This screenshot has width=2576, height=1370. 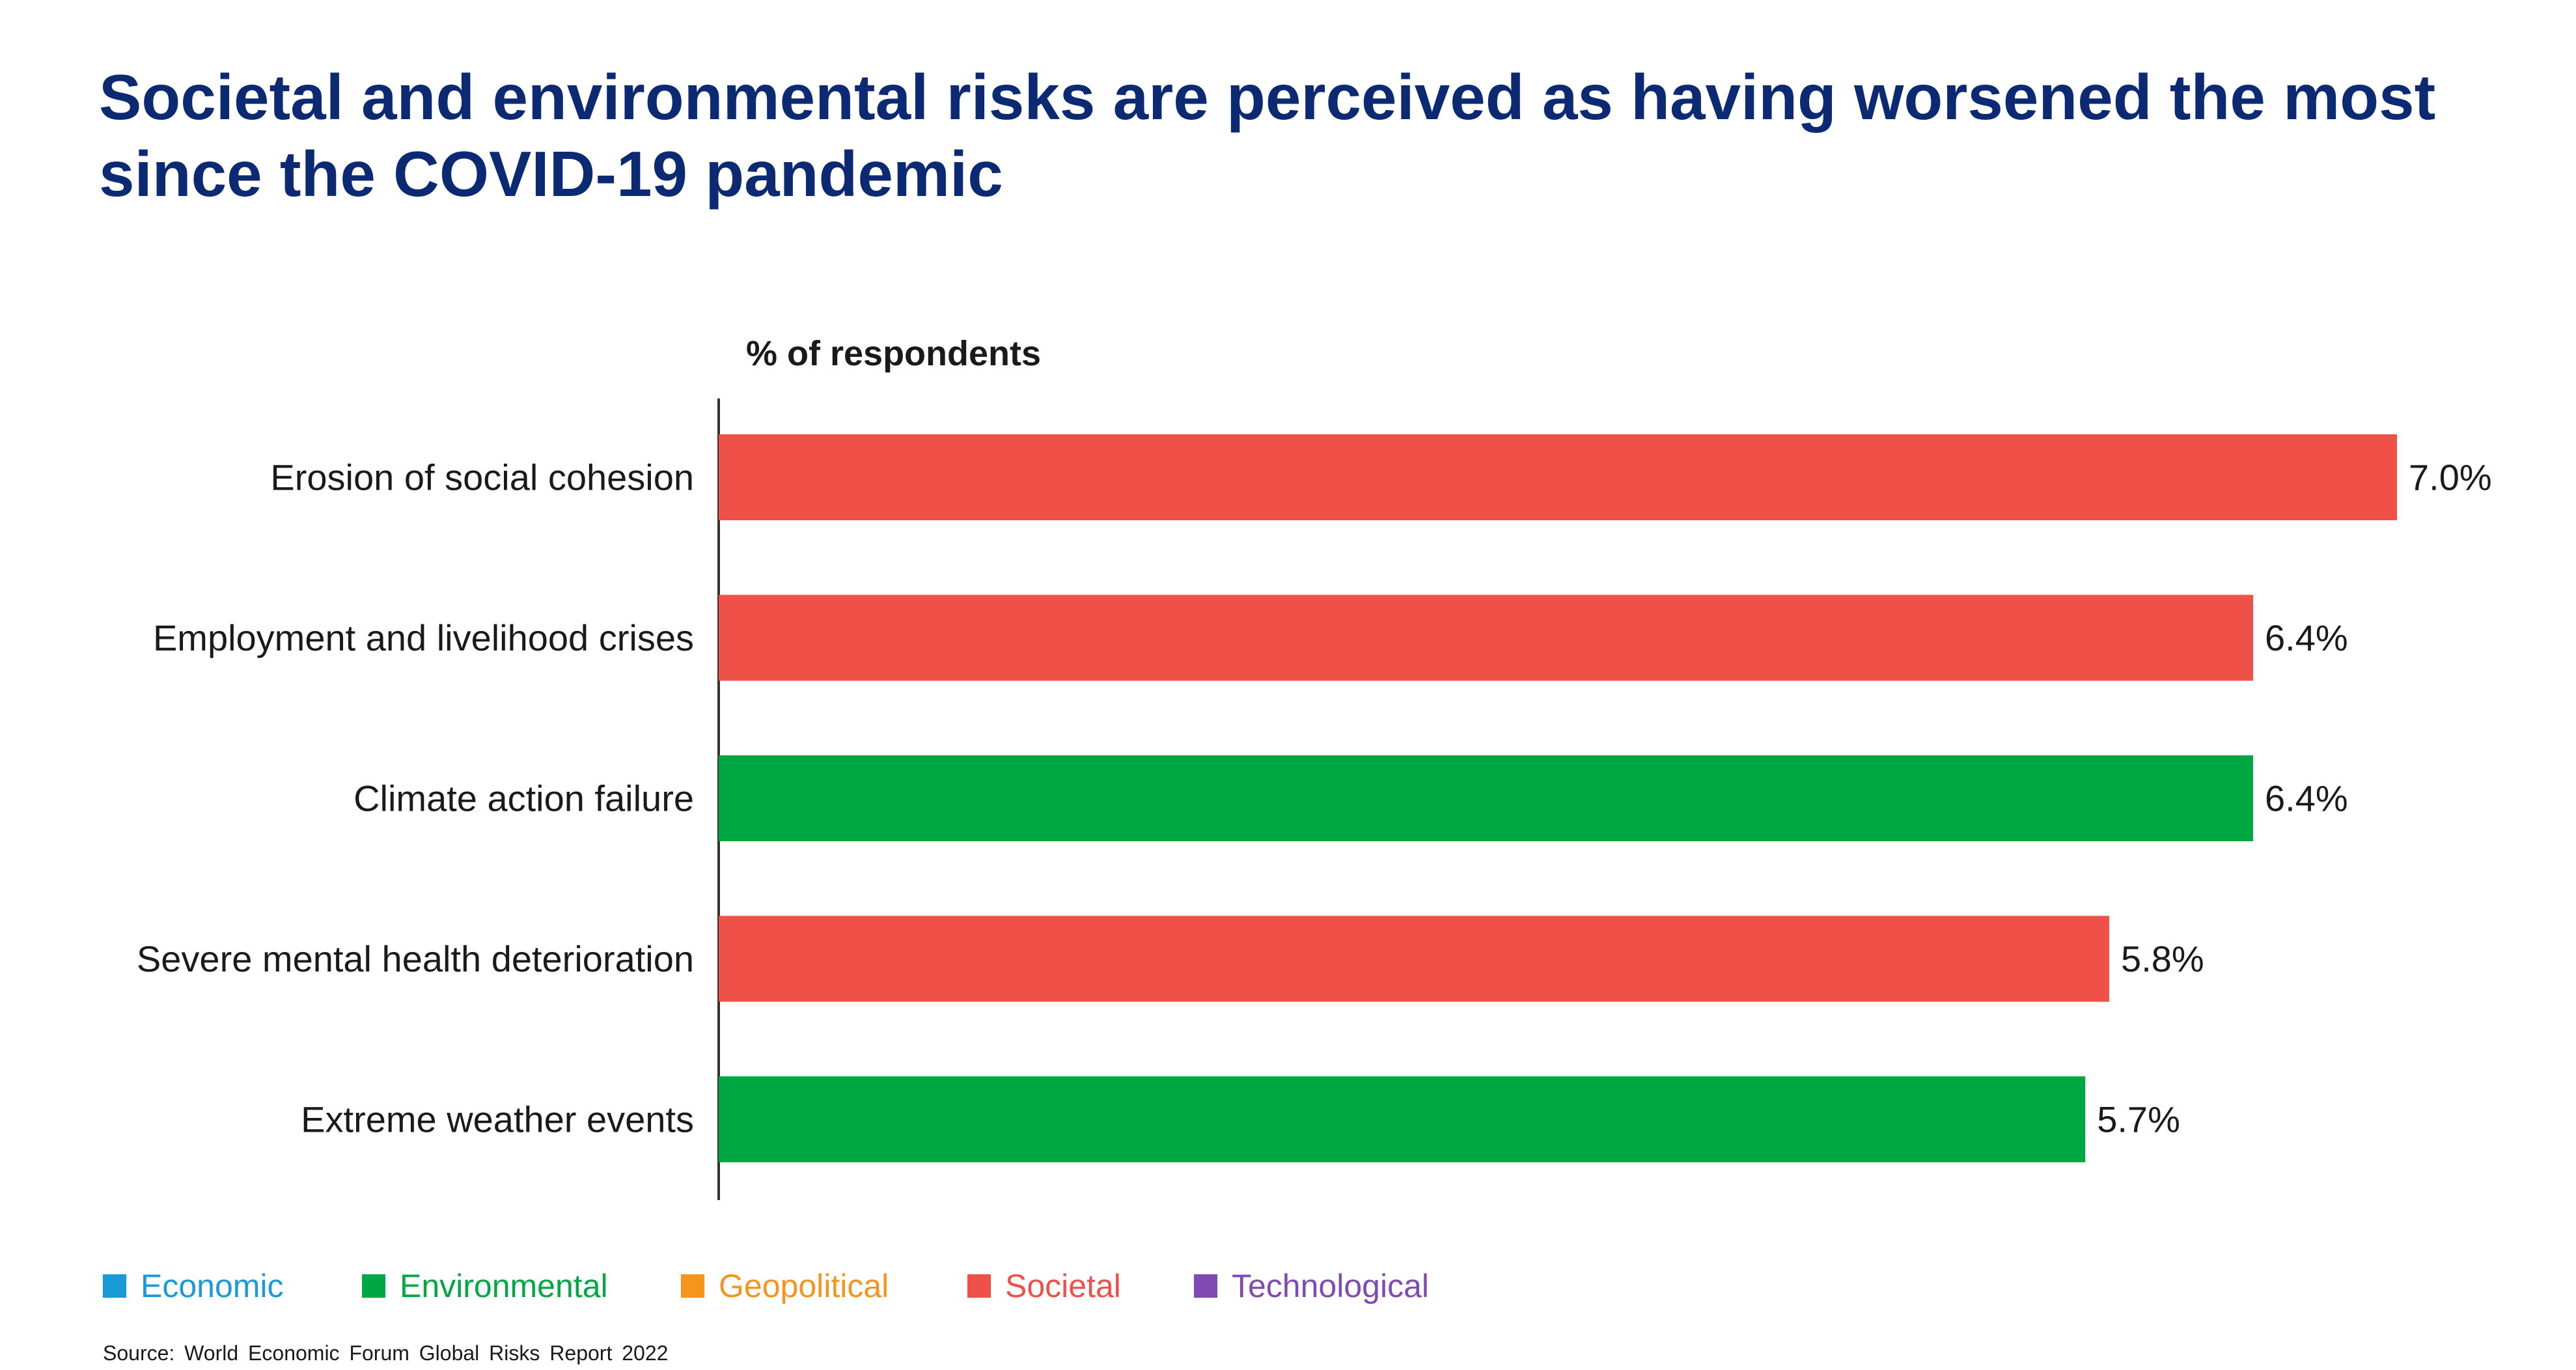 What do you see at coordinates (804, 1286) in the screenshot?
I see `legend-label: Geopolitical` at bounding box center [804, 1286].